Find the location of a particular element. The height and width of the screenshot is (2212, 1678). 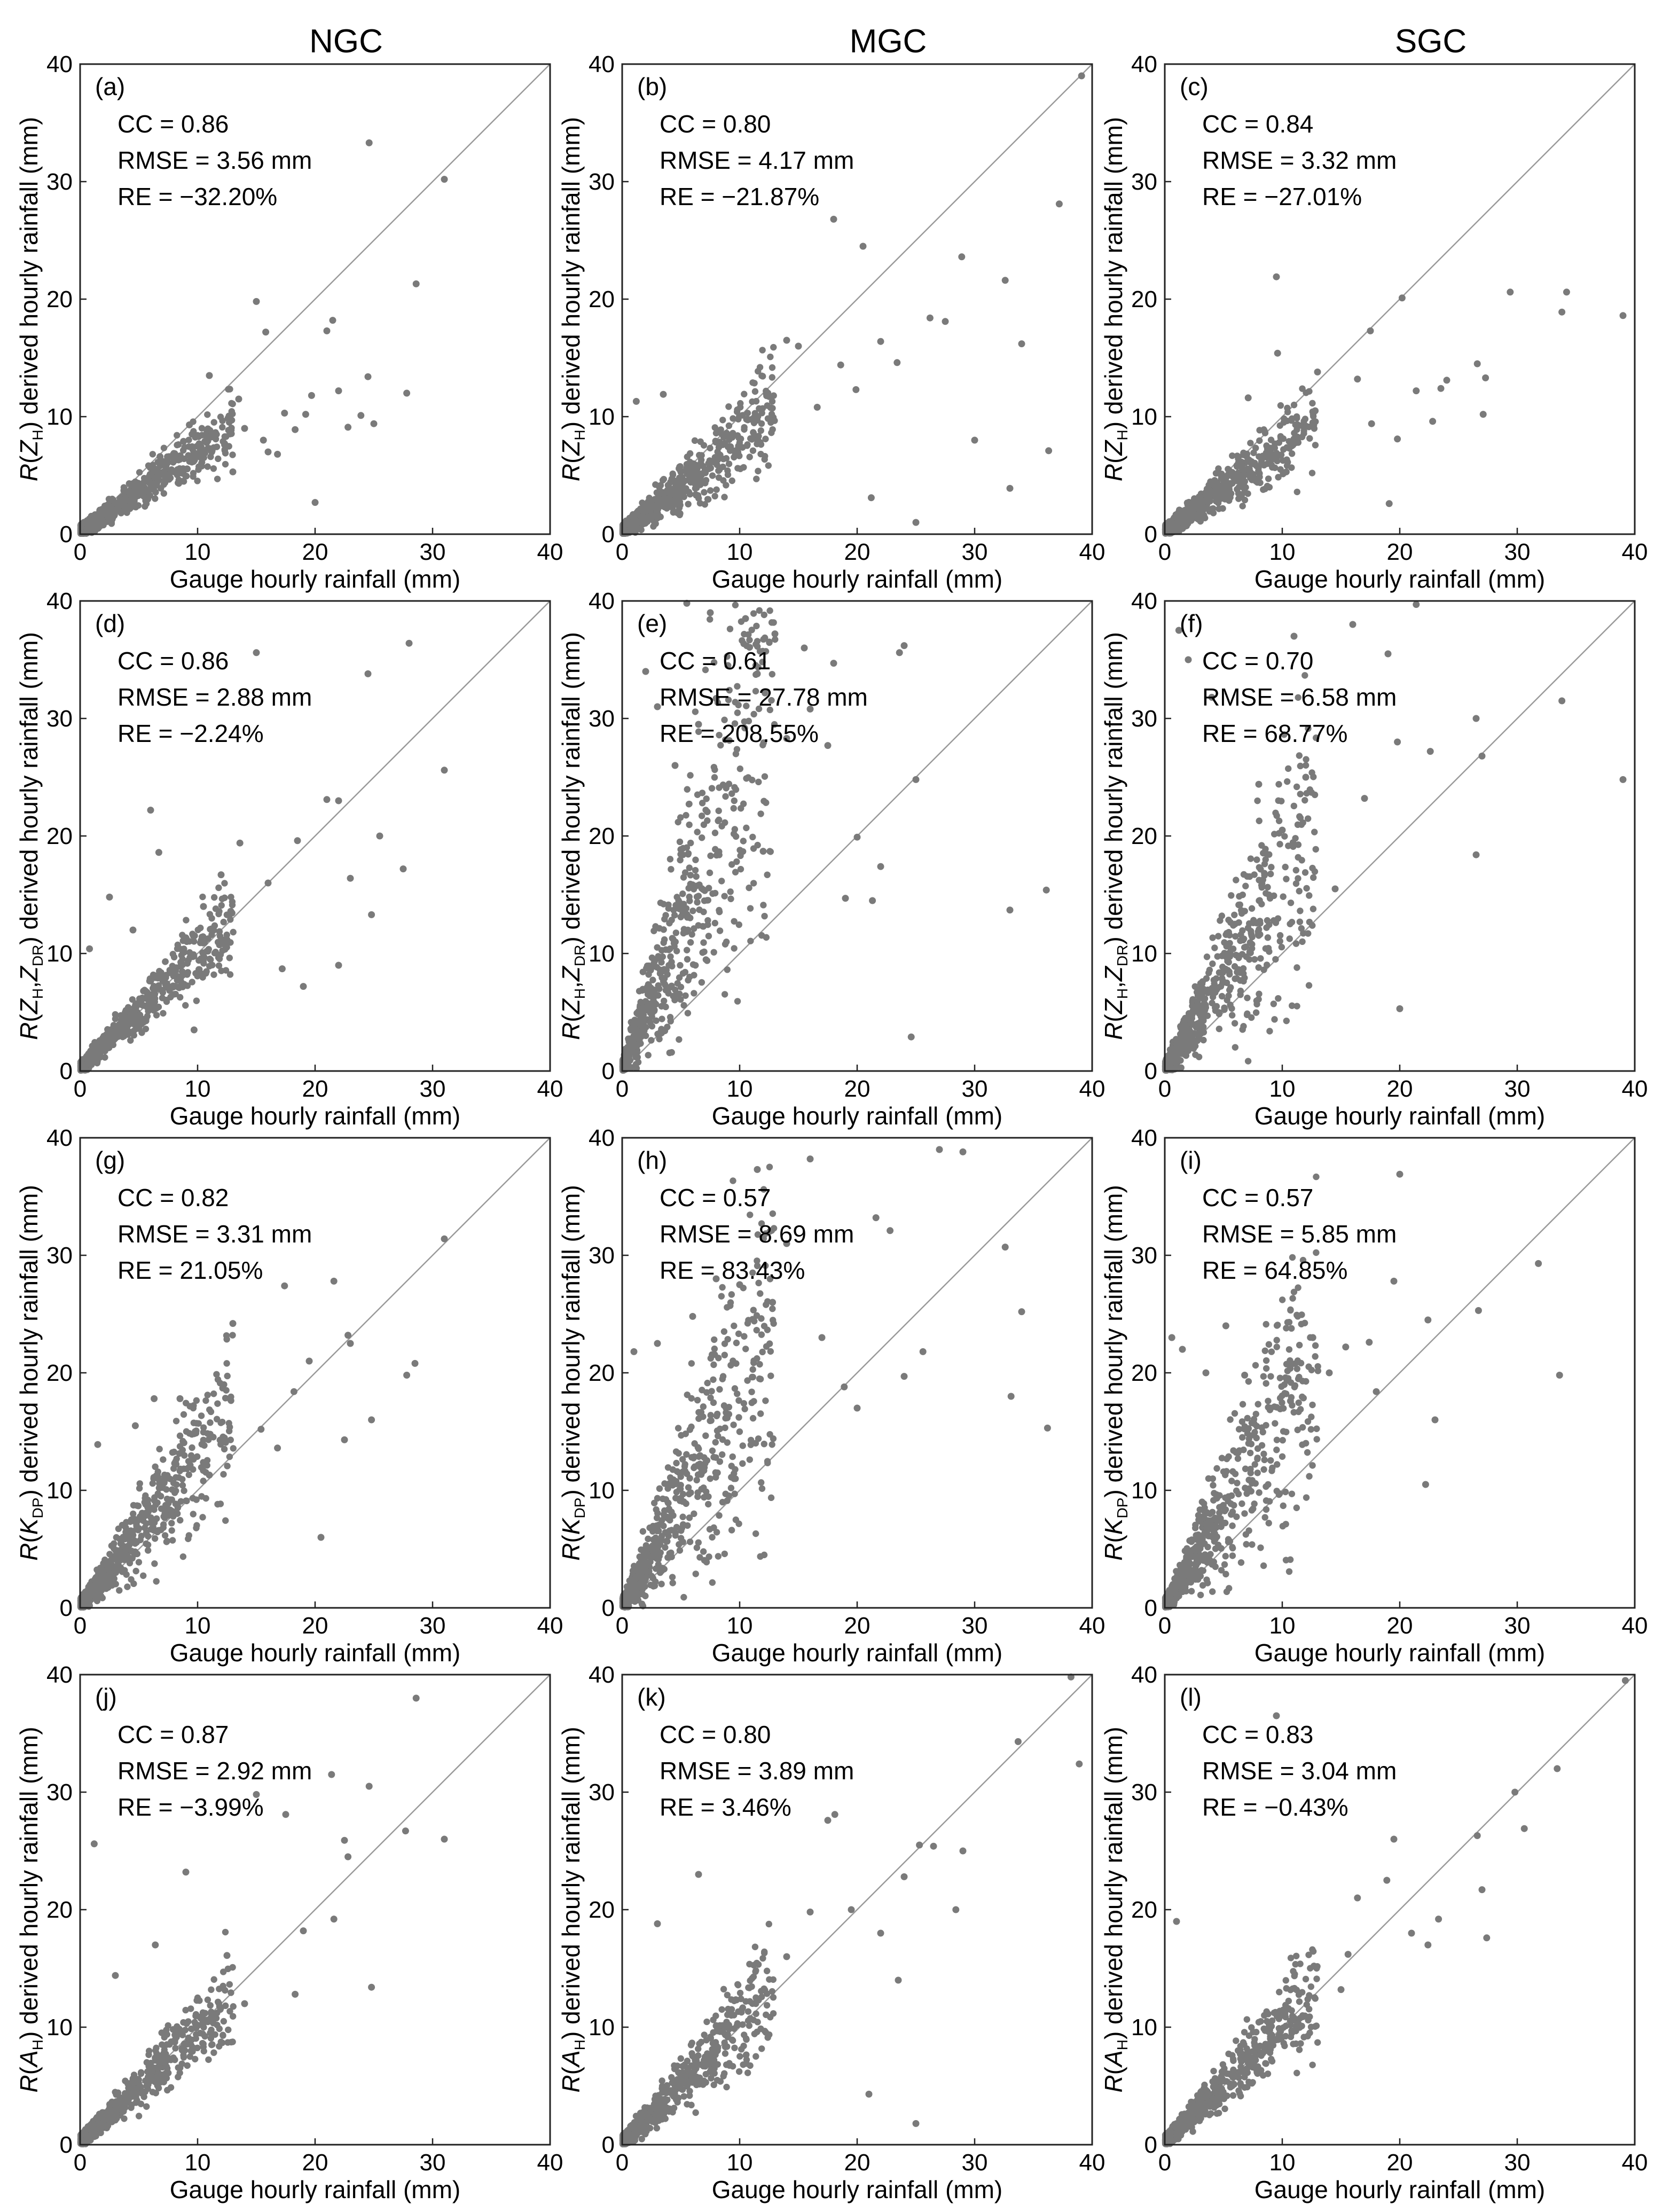

y-label-sub: H is located at coordinates (579, 993).